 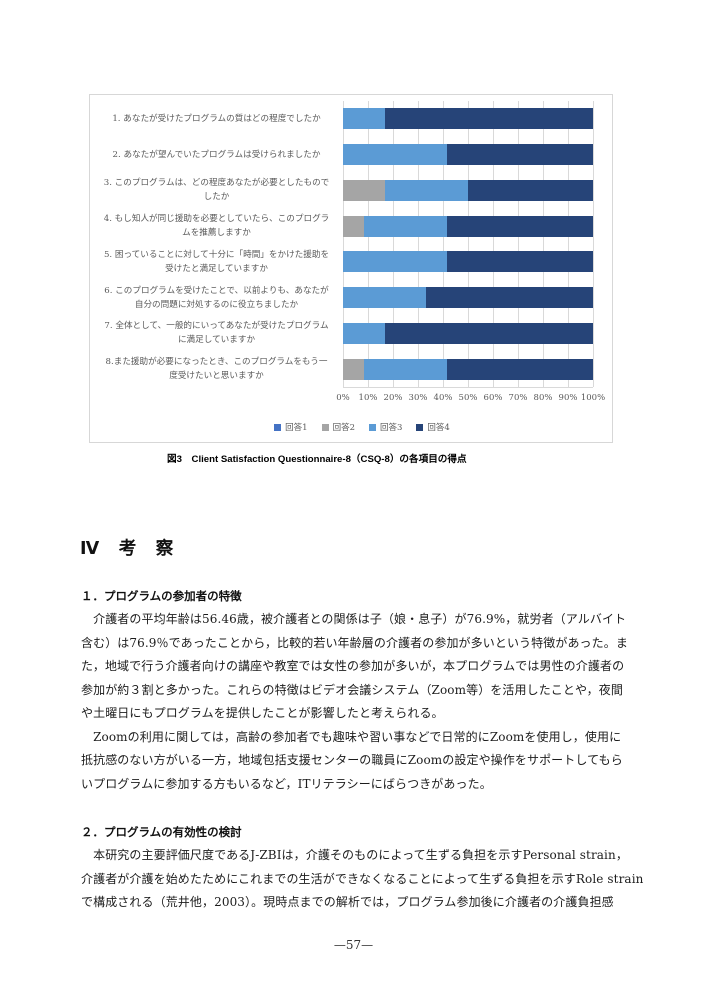 What do you see at coordinates (262, 713) in the screenshot?
I see `body-text-line: や土曜日にもプログラムを提供したことが影響したと考えられる。` at bounding box center [262, 713].